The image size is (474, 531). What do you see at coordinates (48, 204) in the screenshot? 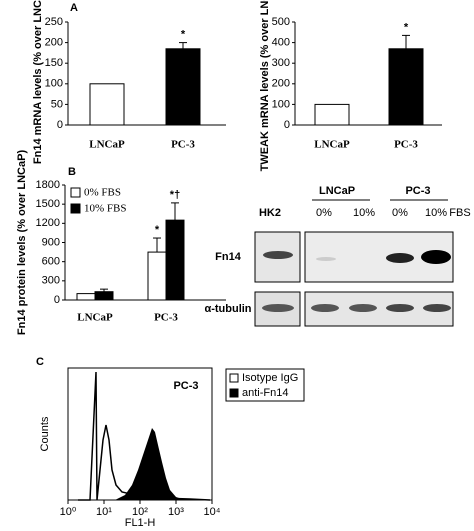
I see `y-tick-label: 1500` at bounding box center [48, 204].